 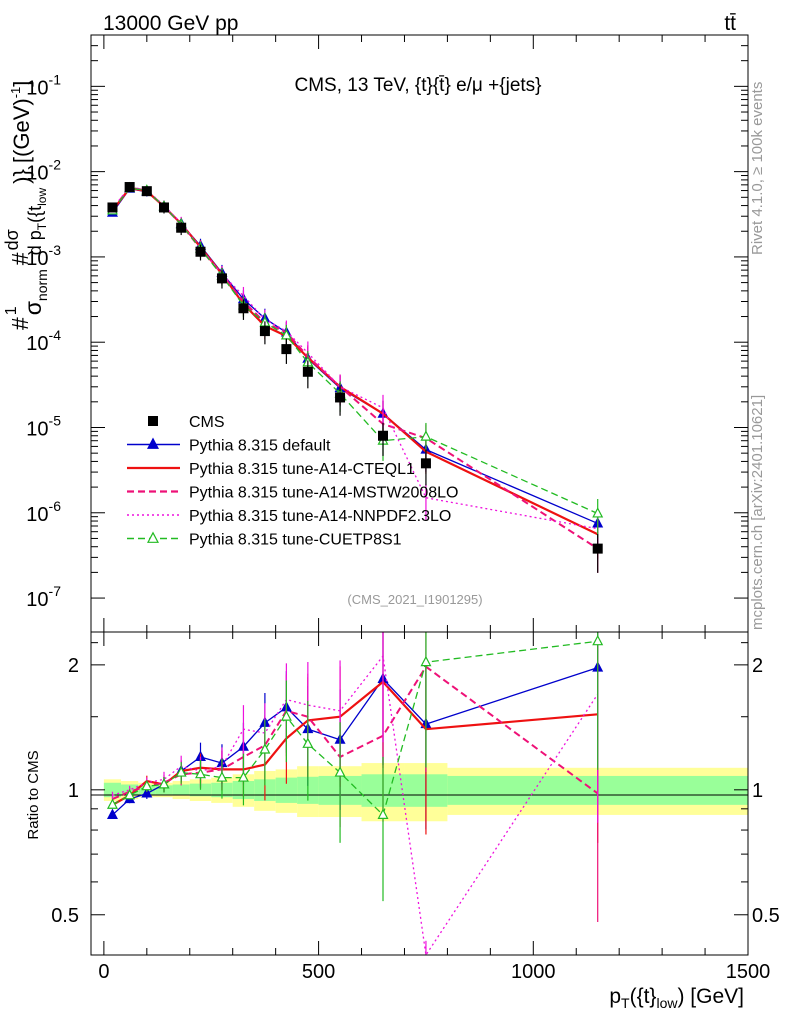 I want to click on plot-title: CMS, 13 TeV, {t}{t̄} e/μ +{jets}, so click(x=417, y=85).